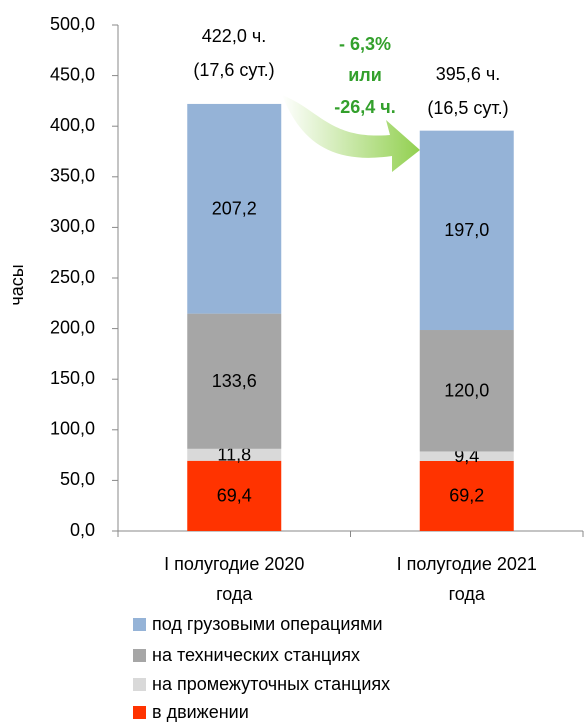 This screenshot has width=584, height=723. I want to click on y-tick-label: 100,0, so click(72, 429).